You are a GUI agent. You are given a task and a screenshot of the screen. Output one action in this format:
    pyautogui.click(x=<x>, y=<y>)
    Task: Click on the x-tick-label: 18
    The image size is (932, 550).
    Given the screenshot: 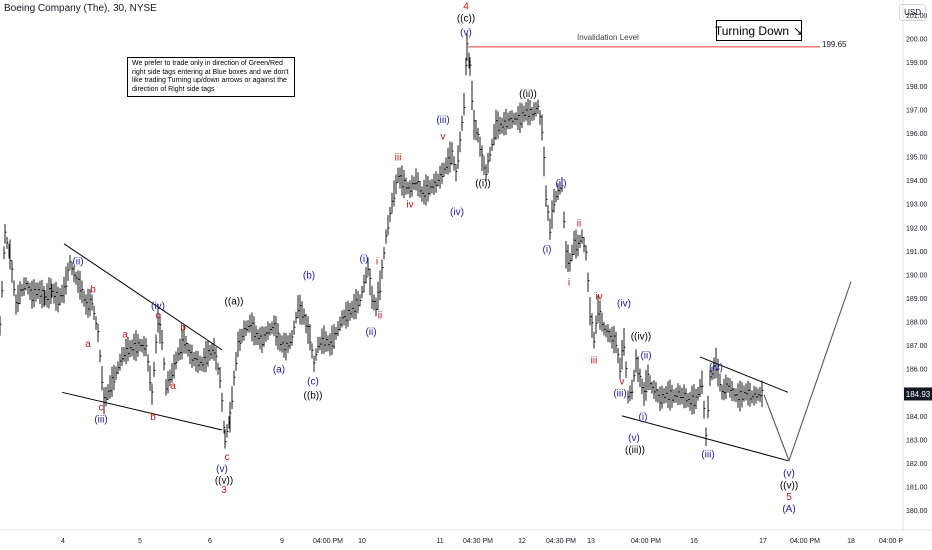 What is the action you would take?
    pyautogui.click(x=851, y=541)
    